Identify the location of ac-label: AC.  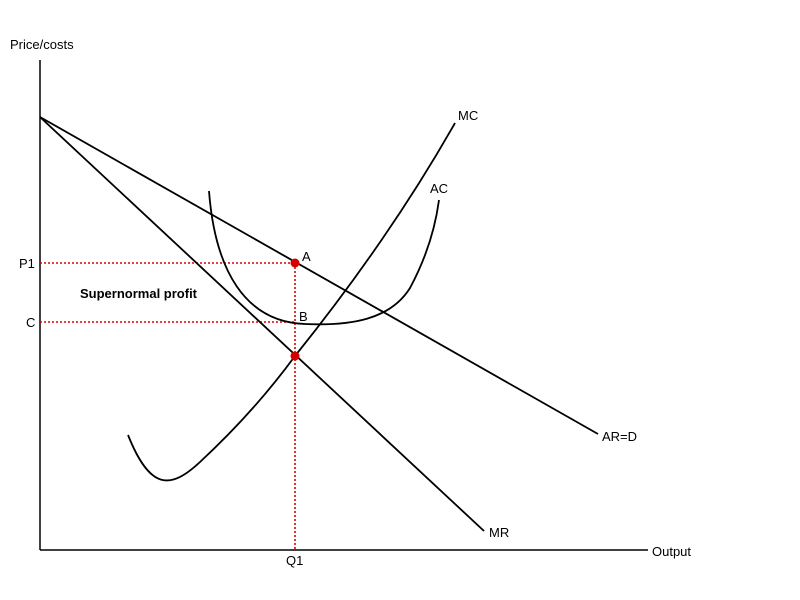
(439, 188).